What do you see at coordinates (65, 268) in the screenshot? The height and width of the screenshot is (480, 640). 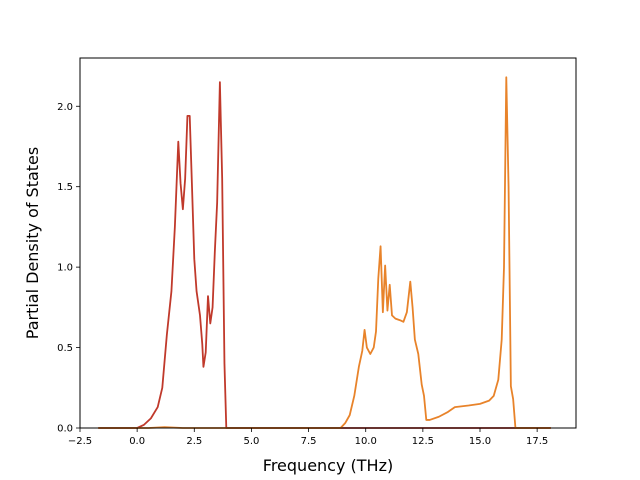 I see `y-tick-label: 1.0` at bounding box center [65, 268].